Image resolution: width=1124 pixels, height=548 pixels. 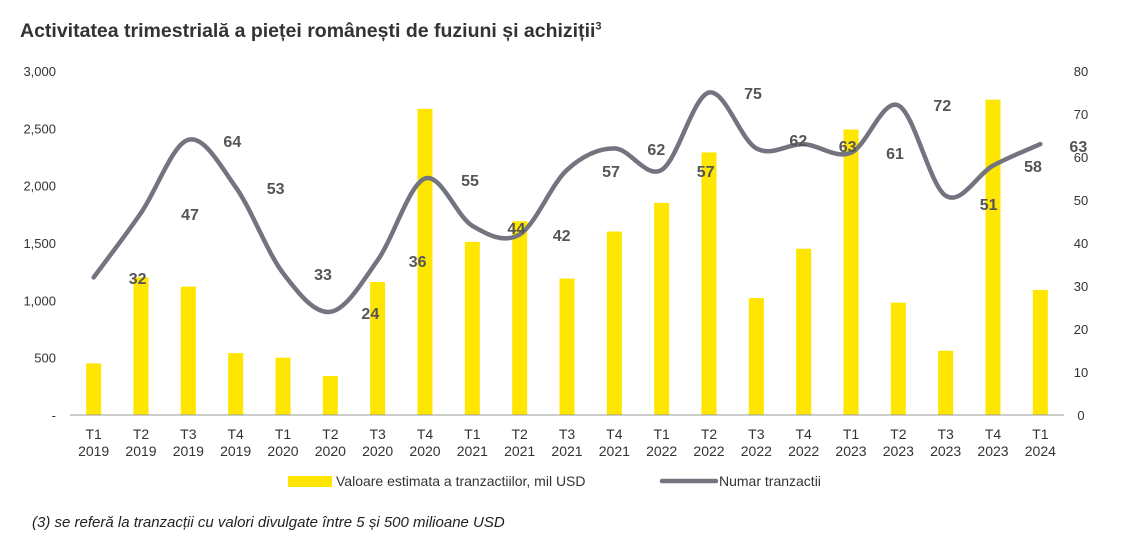 What do you see at coordinates (1081, 200) in the screenshot?
I see `right-axis-tick-label: 50` at bounding box center [1081, 200].